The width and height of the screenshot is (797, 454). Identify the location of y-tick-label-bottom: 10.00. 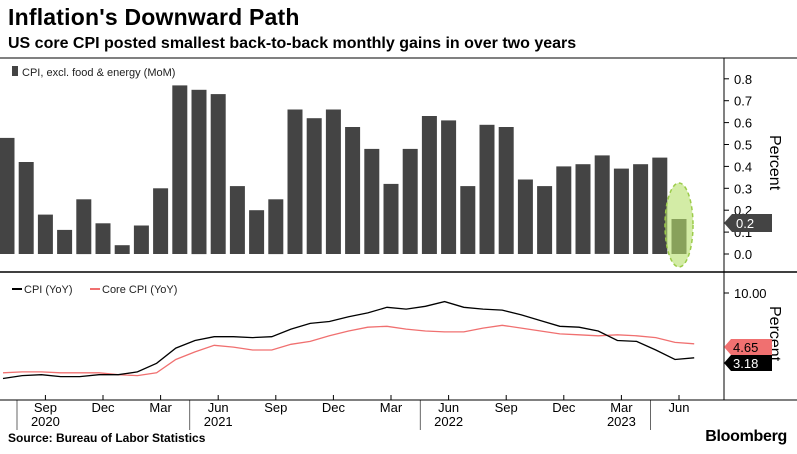
(750, 293).